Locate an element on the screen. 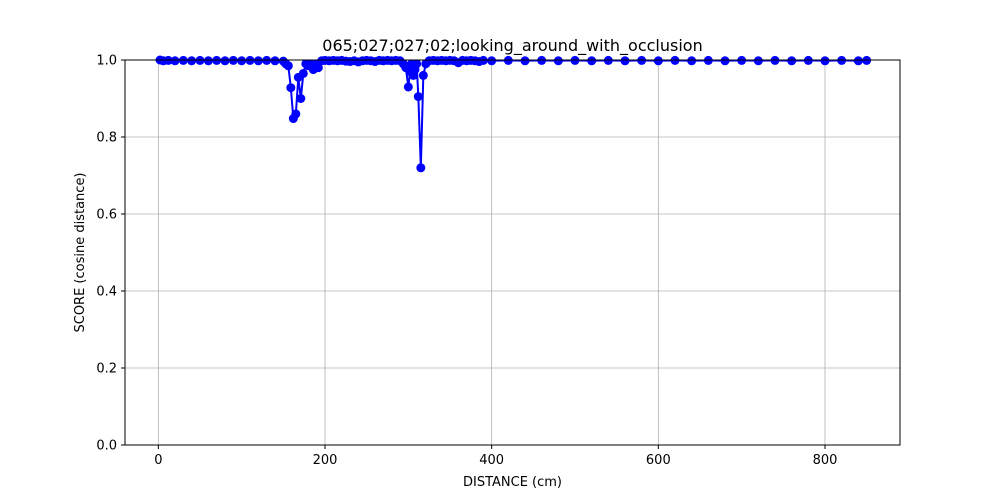  y-axis-label: SCORE (cosine distance) is located at coordinates (80, 252).